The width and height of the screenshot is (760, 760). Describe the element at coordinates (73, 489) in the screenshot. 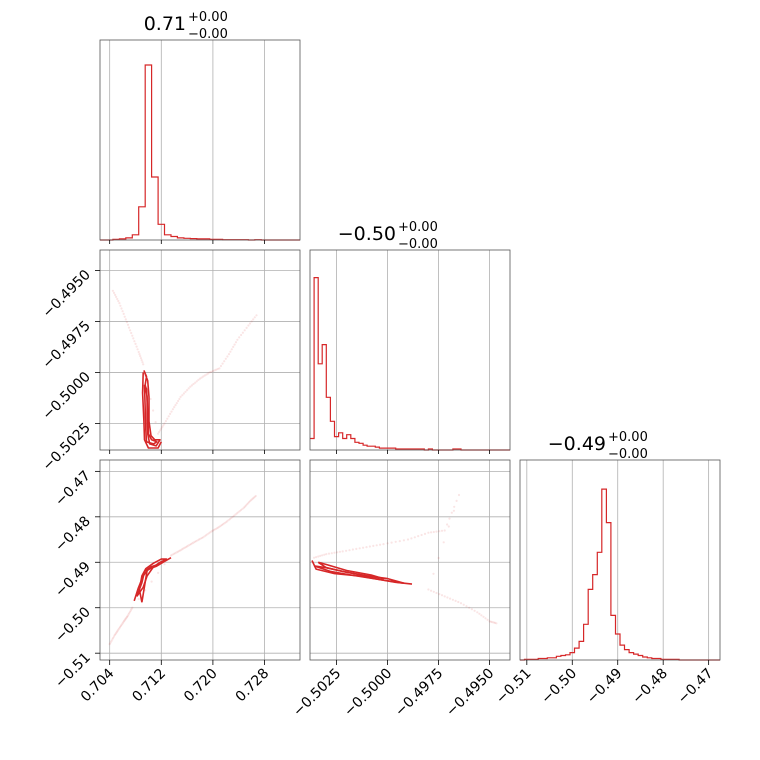

I see `y-tick-label: −0.47` at that location.